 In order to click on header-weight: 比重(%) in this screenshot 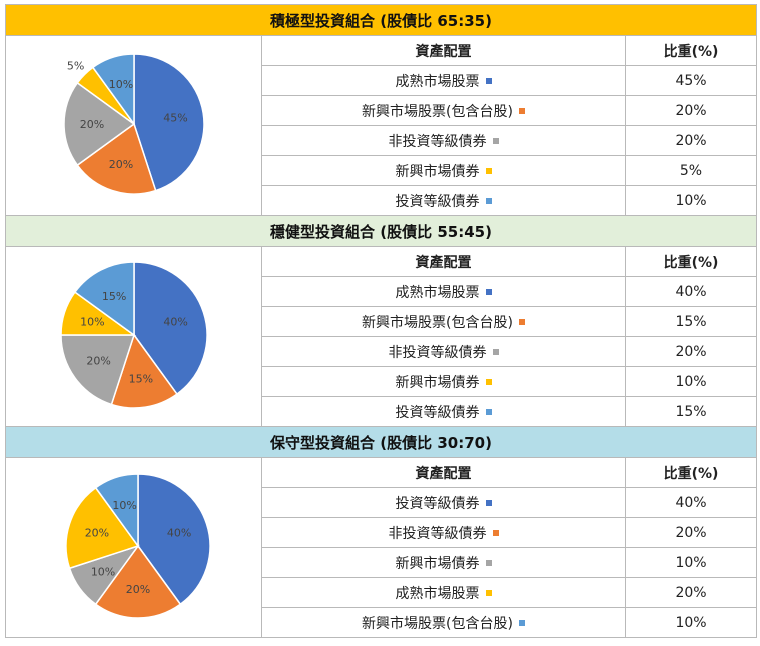, I will do `click(691, 262)`.